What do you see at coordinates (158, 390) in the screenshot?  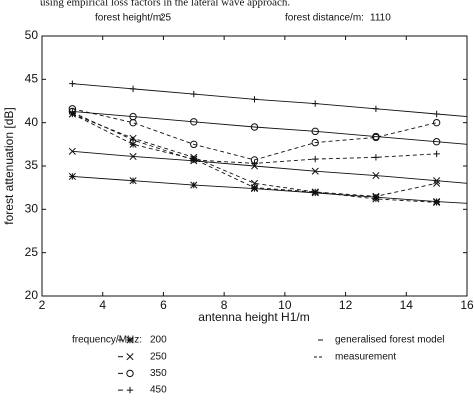 I see `legend-label: 450` at bounding box center [158, 390].